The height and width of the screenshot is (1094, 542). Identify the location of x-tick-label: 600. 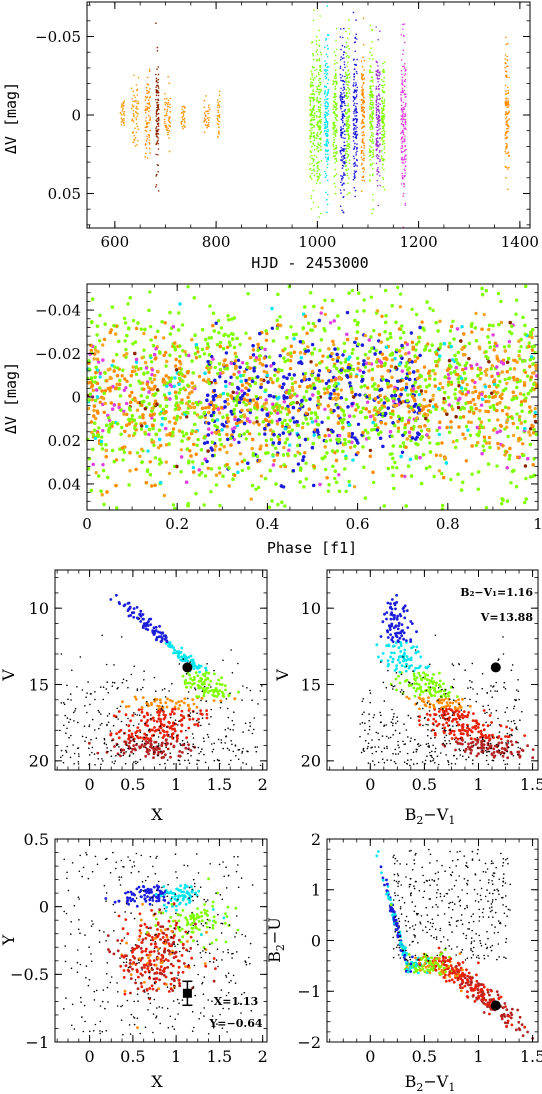
(115, 242).